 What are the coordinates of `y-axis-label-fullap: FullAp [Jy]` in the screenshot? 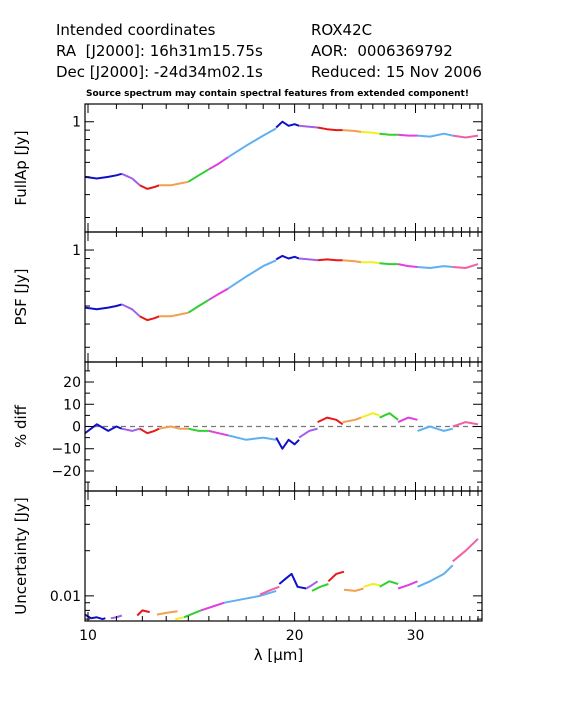 It's located at (21, 167).